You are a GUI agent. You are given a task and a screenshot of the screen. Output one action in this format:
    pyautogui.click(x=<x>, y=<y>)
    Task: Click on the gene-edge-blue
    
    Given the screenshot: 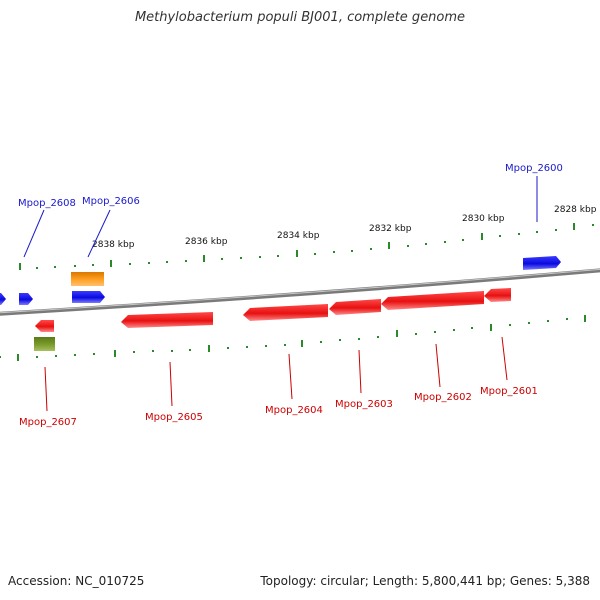 What is the action you would take?
    pyautogui.click(x=3, y=299)
    